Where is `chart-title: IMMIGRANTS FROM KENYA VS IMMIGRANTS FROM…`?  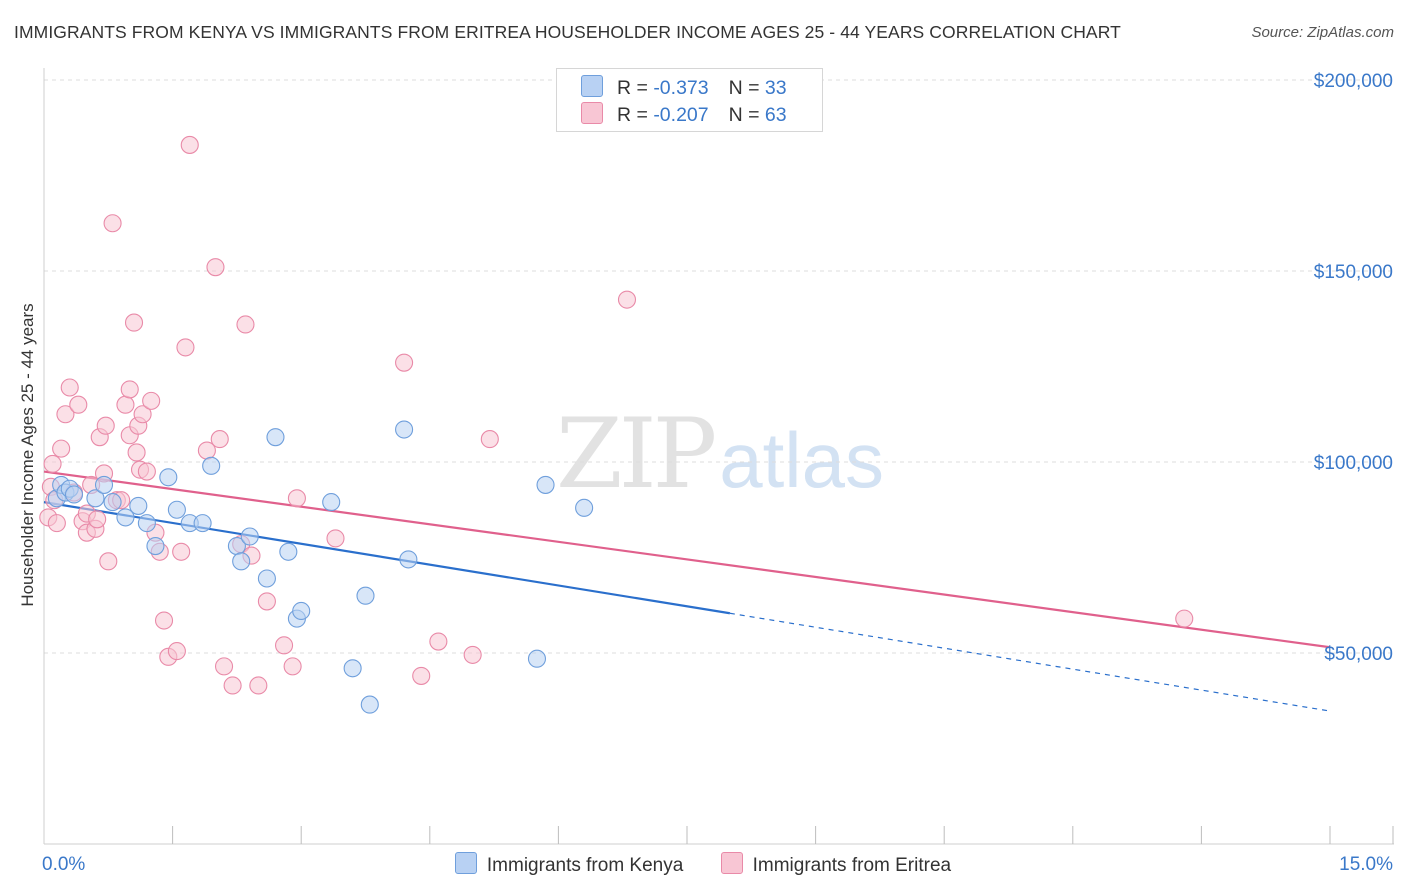
chart-title: IMMIGRANTS FROM KENYA VS IMMIGRANTS FROM… is located at coordinates (567, 32).